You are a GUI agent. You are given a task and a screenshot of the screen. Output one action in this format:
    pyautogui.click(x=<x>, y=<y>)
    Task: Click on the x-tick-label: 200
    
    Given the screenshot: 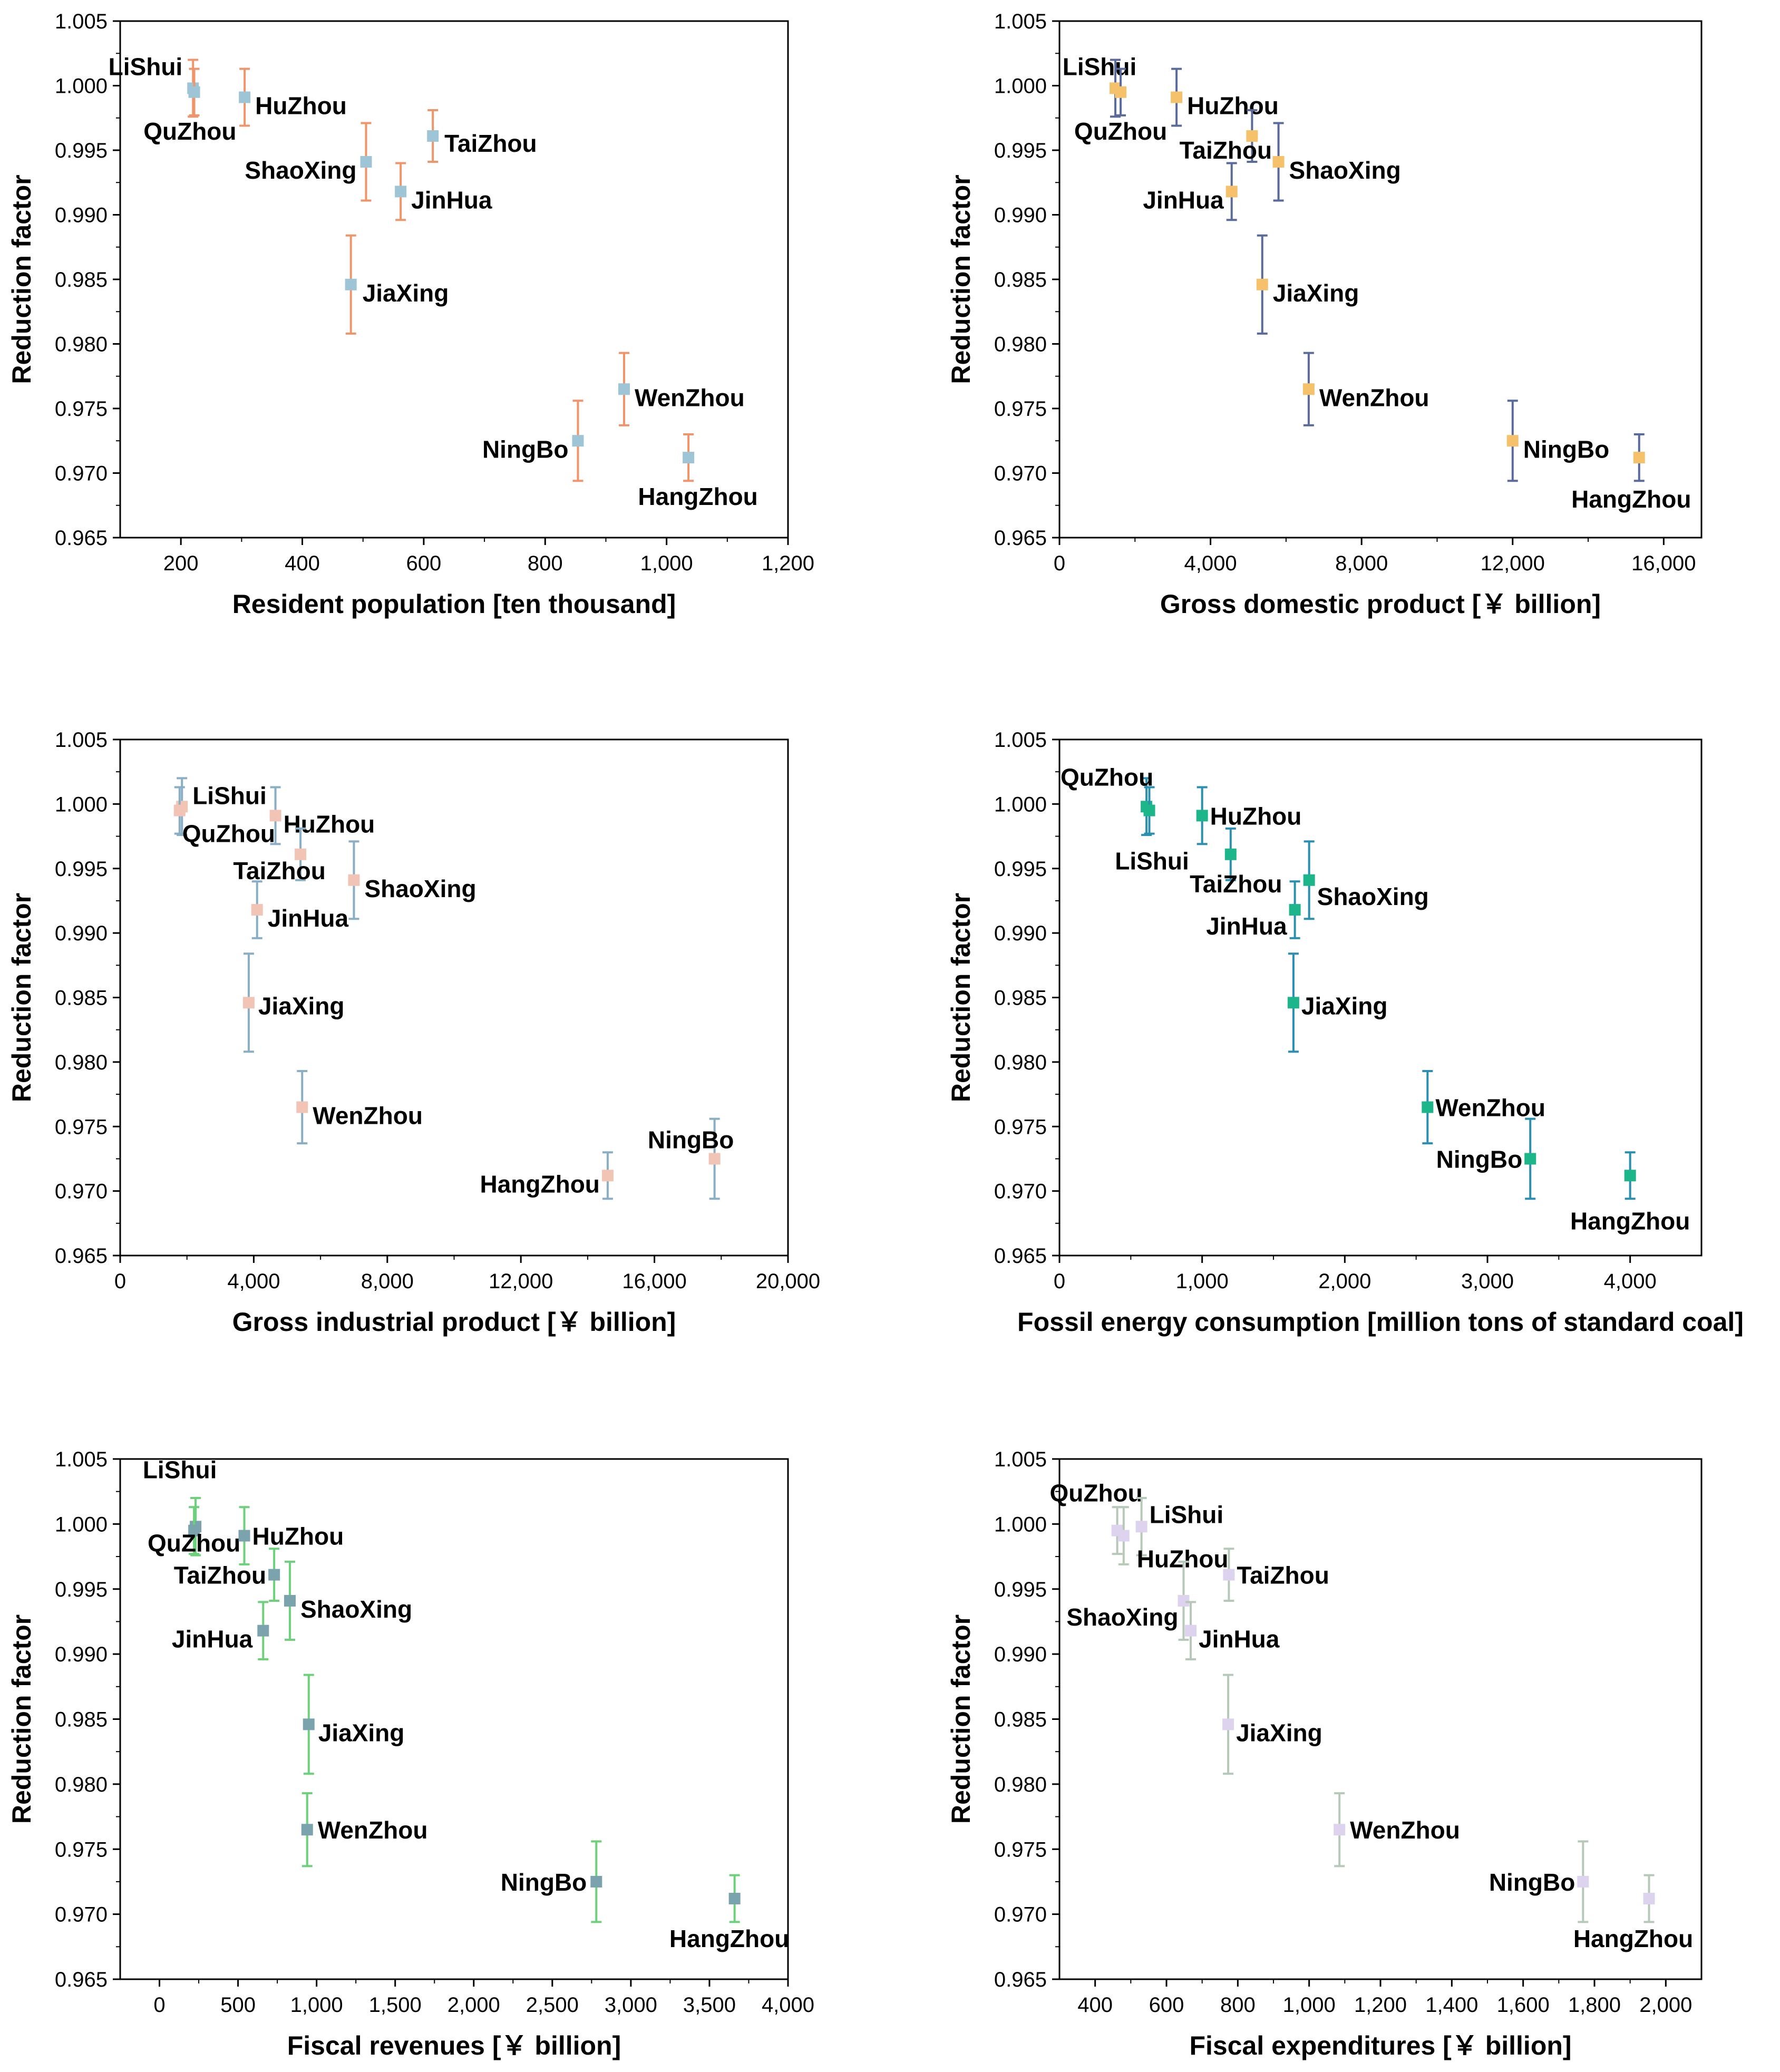 What is the action you would take?
    pyautogui.click(x=181, y=563)
    